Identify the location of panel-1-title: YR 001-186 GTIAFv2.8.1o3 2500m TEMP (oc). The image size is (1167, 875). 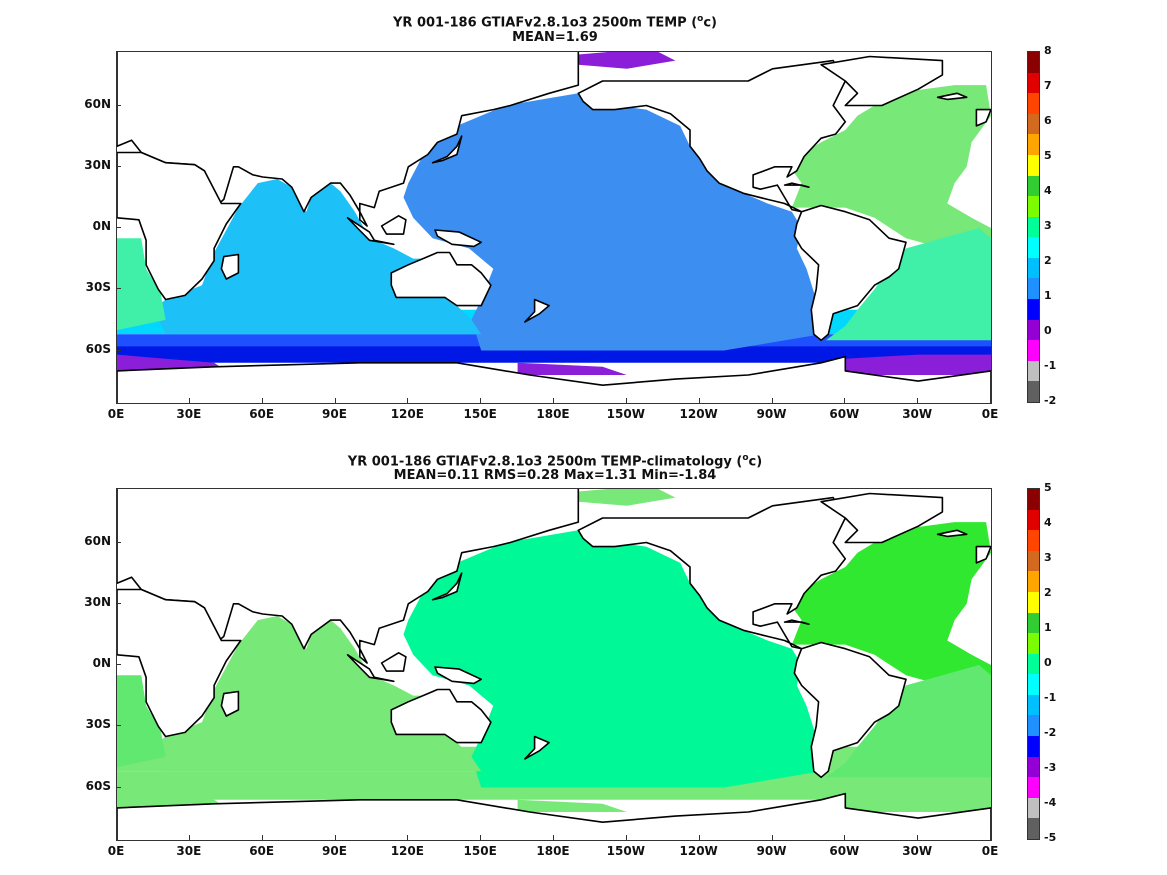
(555, 21).